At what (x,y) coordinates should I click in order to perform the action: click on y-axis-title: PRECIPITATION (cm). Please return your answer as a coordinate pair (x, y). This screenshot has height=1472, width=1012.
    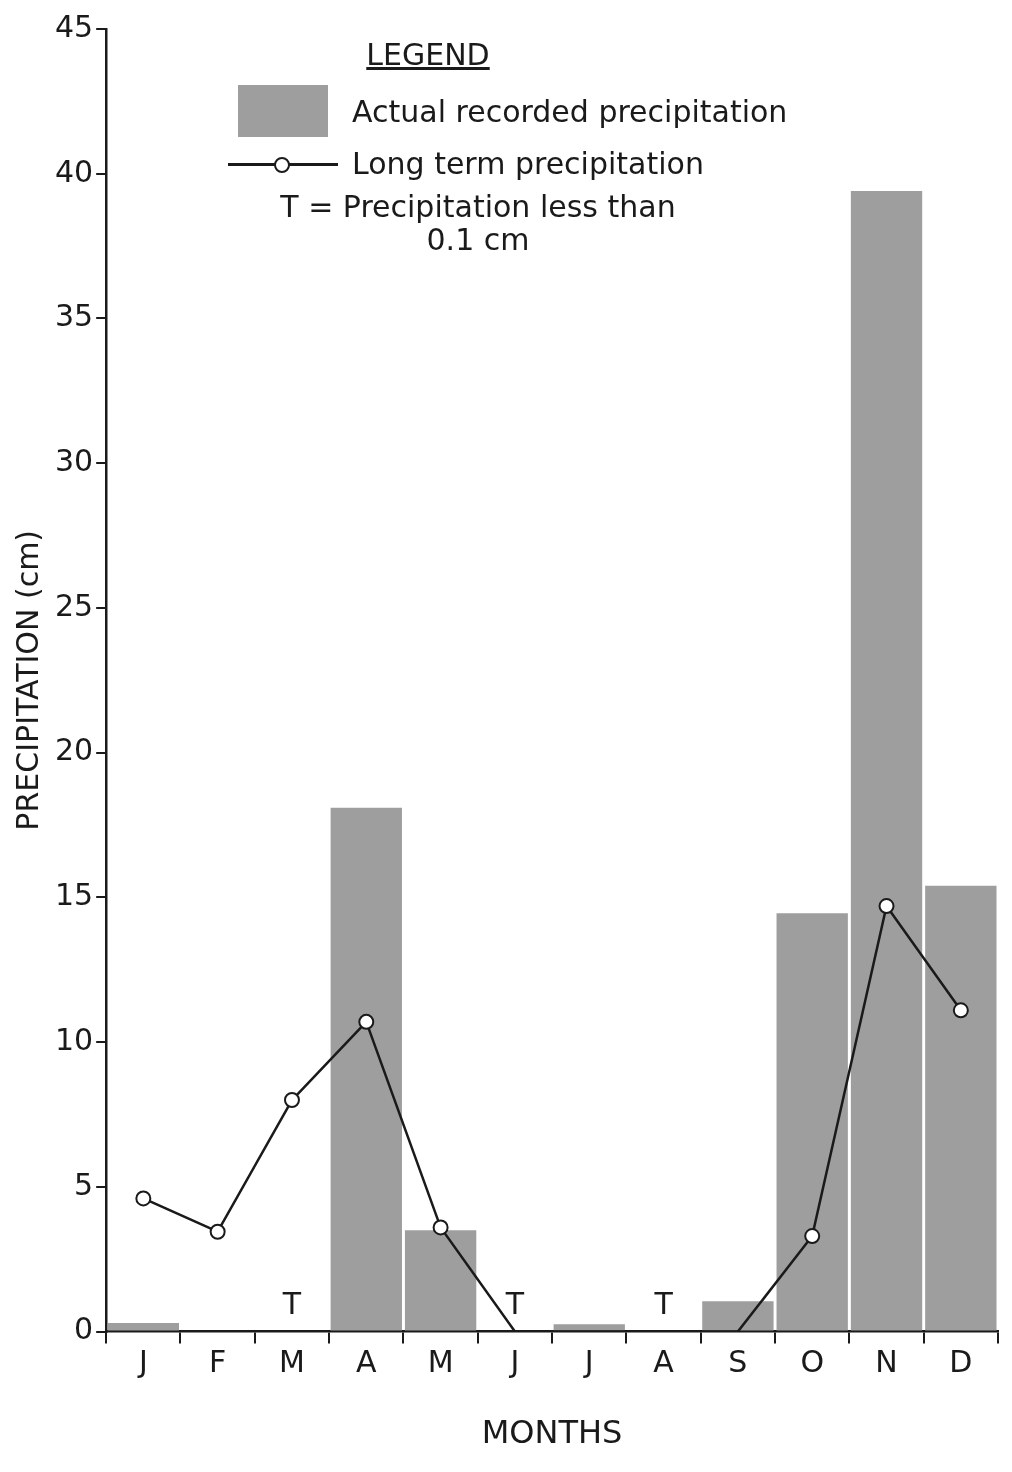
    Looking at the image, I should click on (27, 680).